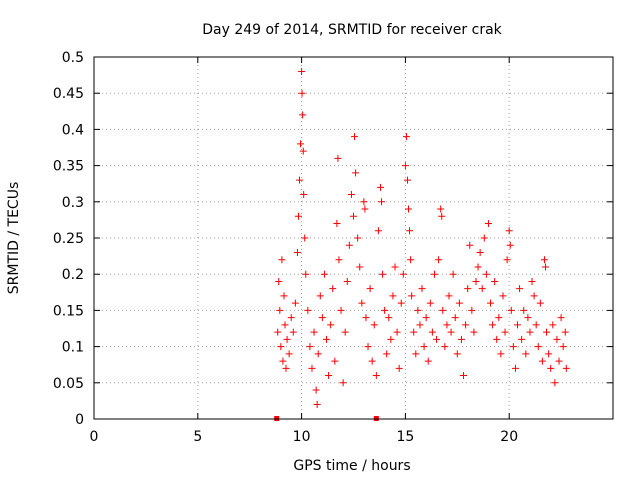 The height and width of the screenshot is (480, 640). Describe the element at coordinates (73, 348) in the screenshot. I see `y-tick-label: 0.1` at that location.